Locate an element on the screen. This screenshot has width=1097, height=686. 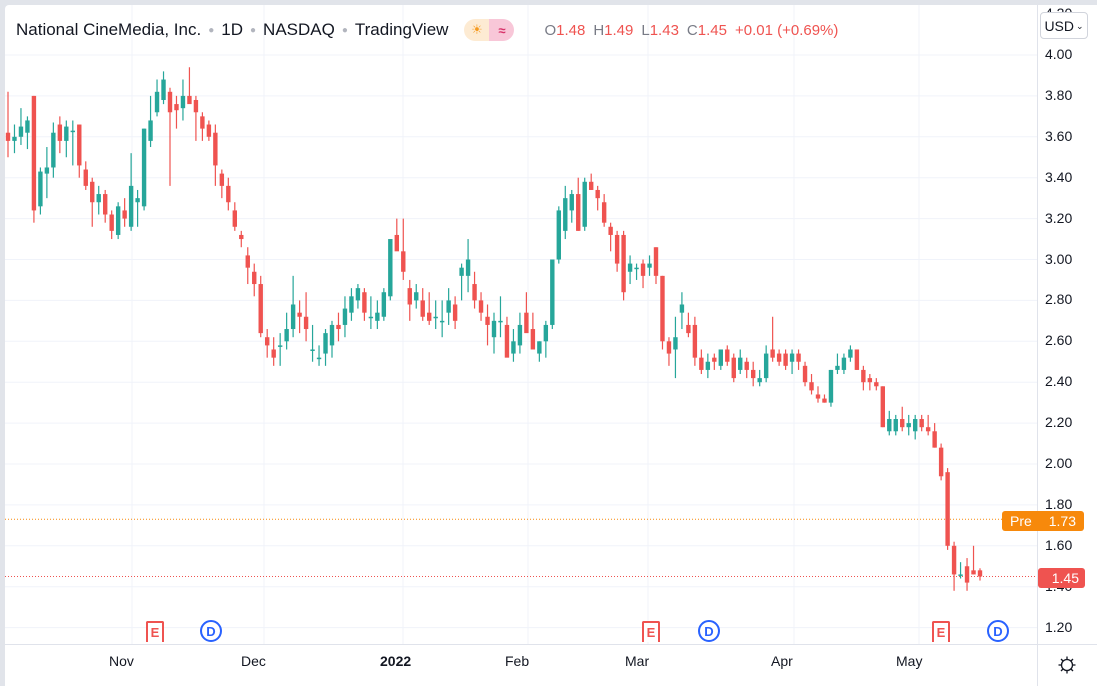
price-tick-label: 3.40 is located at coordinates (1059, 176).